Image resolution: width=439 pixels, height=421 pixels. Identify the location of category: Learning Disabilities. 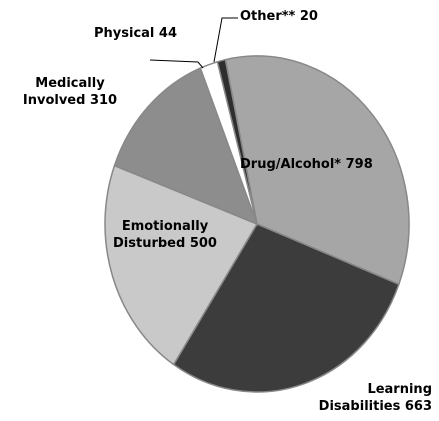
(375, 398).